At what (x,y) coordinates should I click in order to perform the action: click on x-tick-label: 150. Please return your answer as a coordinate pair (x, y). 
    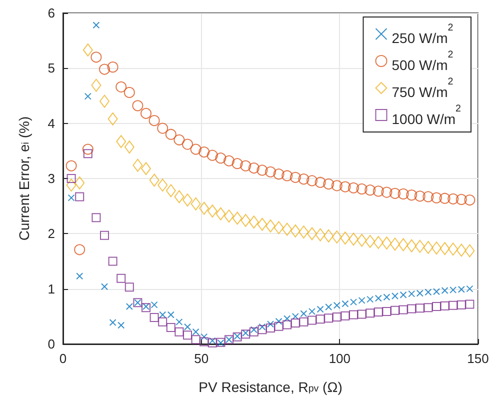
    Looking at the image, I should click on (478, 358).